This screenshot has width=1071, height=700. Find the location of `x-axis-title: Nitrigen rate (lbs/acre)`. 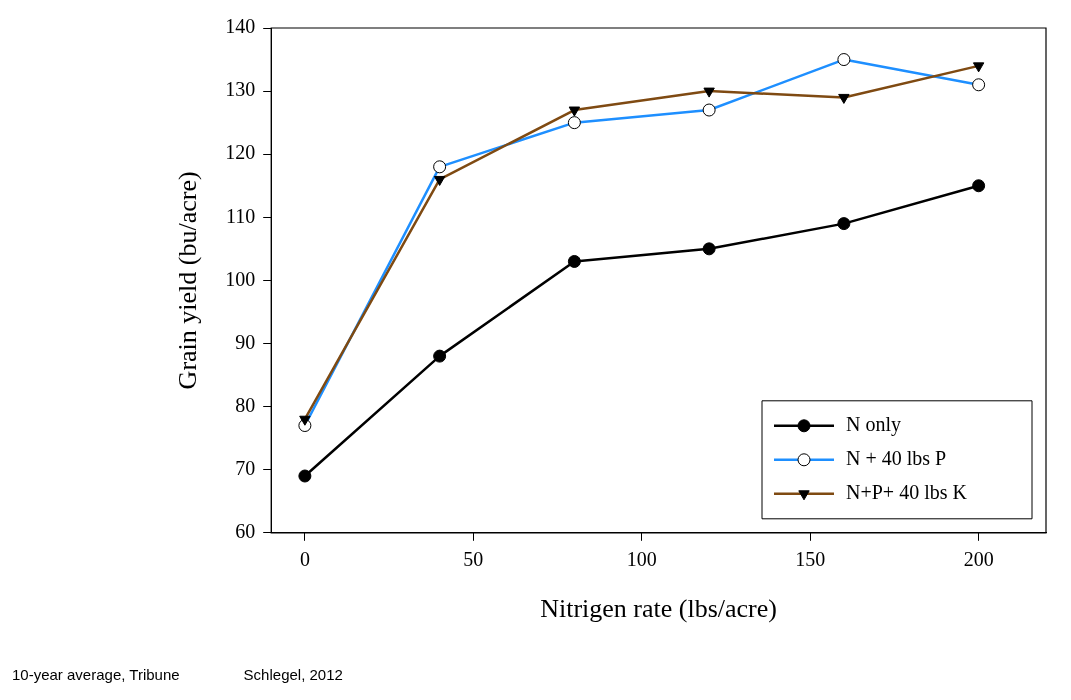

x-axis-title: Nitrigen rate (lbs/acre) is located at coordinates (658, 609).